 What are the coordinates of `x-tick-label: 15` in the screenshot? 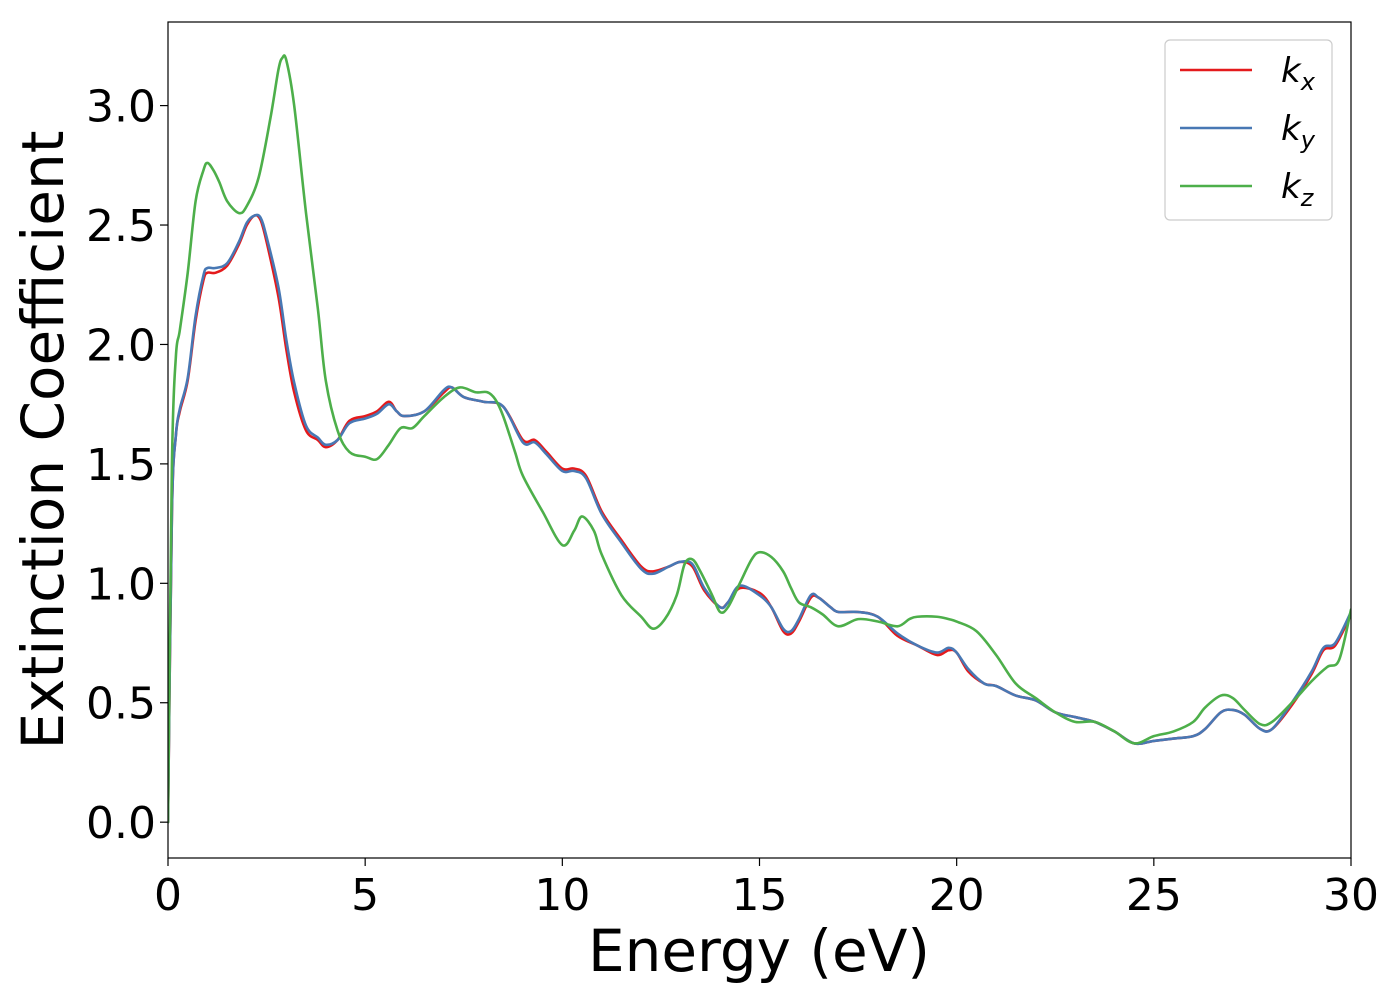 It's located at (760, 895).